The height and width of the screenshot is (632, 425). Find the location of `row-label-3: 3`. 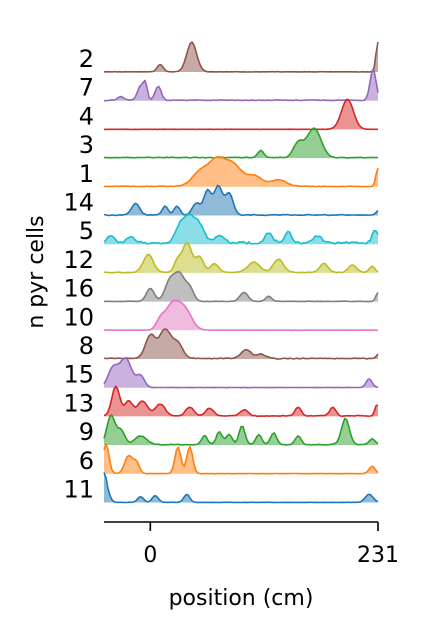

row-label-3: 3 is located at coordinates (86, 145).